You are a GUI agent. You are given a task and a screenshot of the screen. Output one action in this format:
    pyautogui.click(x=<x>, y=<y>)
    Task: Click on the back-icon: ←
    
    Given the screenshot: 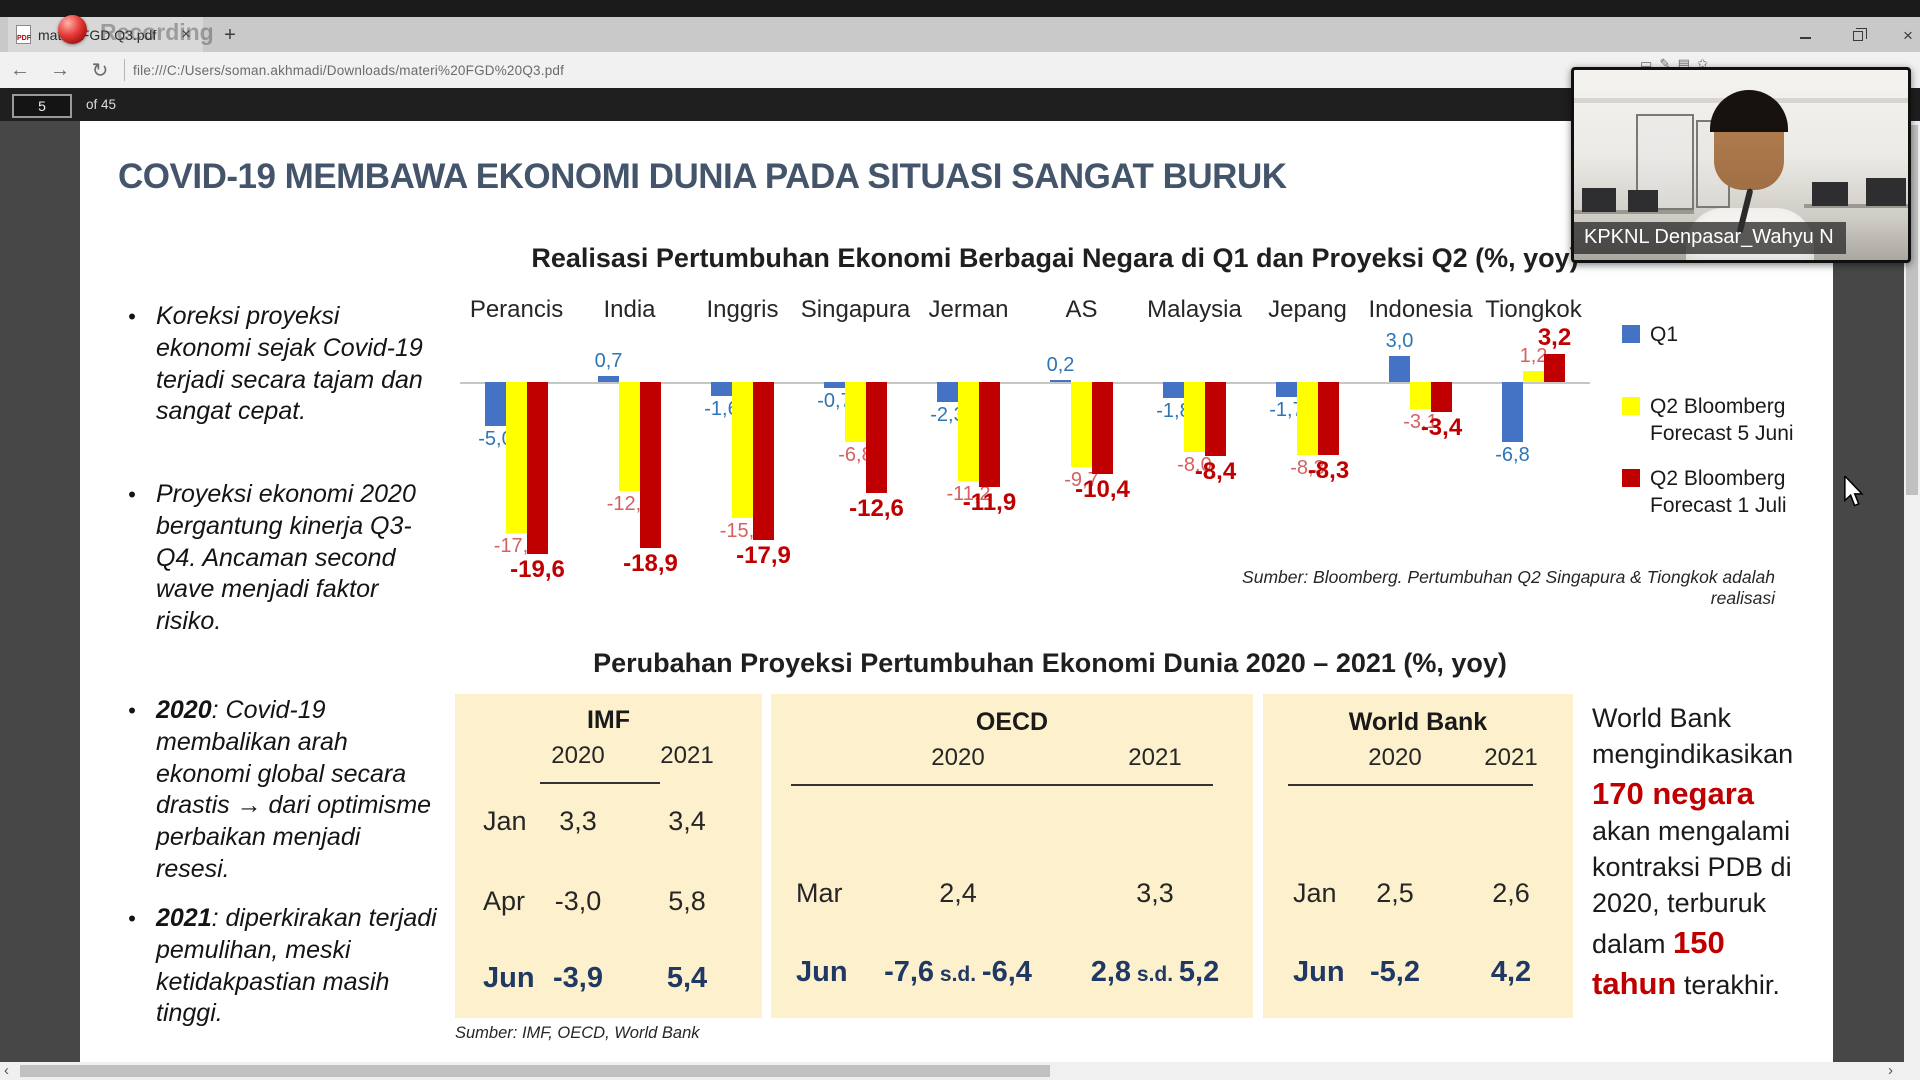 What is the action you would take?
    pyautogui.click(x=20, y=69)
    